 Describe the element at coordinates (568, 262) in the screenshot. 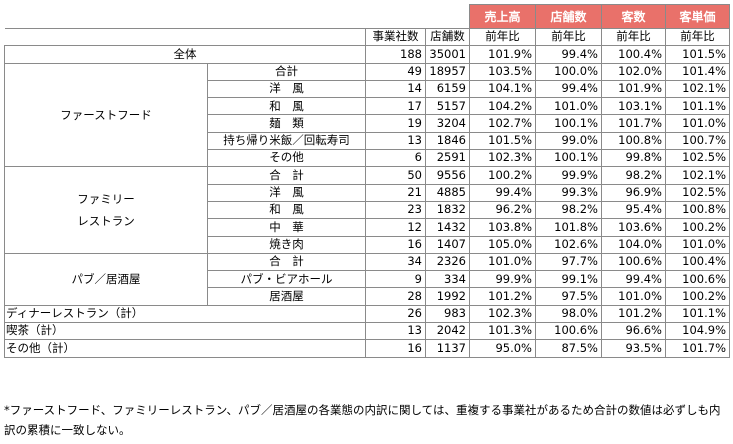

I see `cell-stores-yoy: 97.7%` at that location.